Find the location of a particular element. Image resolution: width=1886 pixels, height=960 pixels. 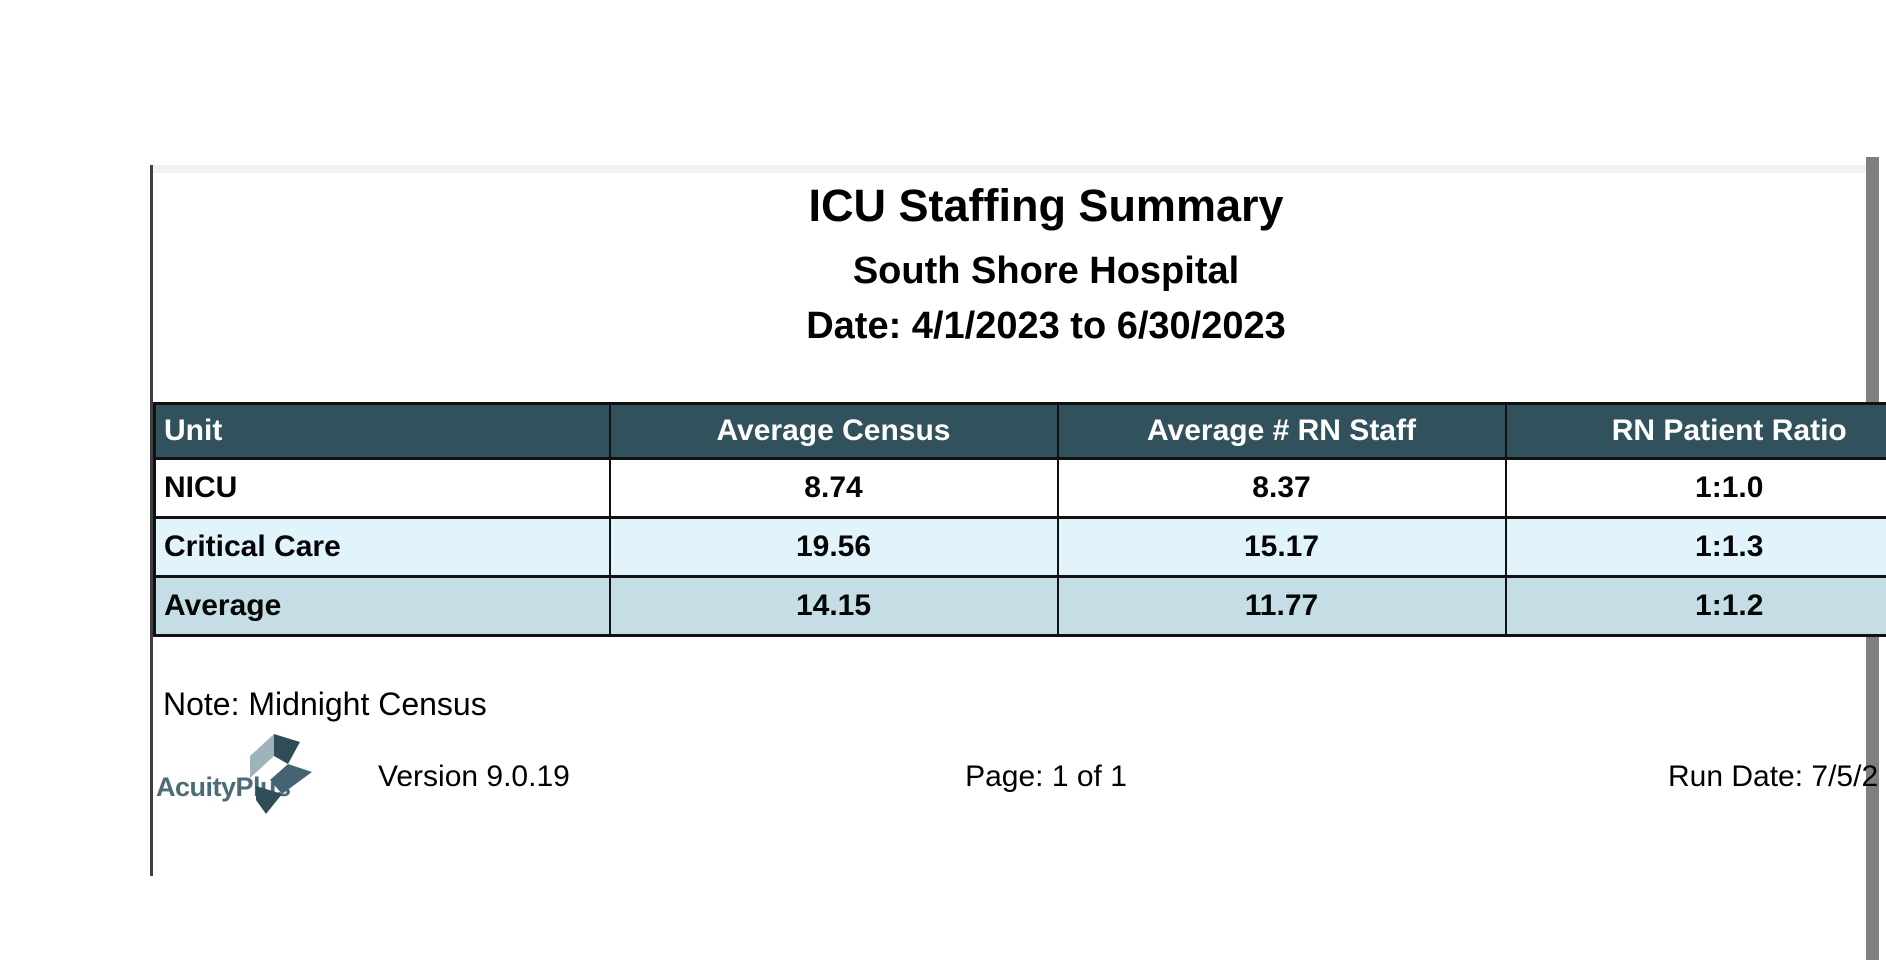

table-row-nicu: NICU 8.74 8.37 1:1.0 is located at coordinates (1019, 488).